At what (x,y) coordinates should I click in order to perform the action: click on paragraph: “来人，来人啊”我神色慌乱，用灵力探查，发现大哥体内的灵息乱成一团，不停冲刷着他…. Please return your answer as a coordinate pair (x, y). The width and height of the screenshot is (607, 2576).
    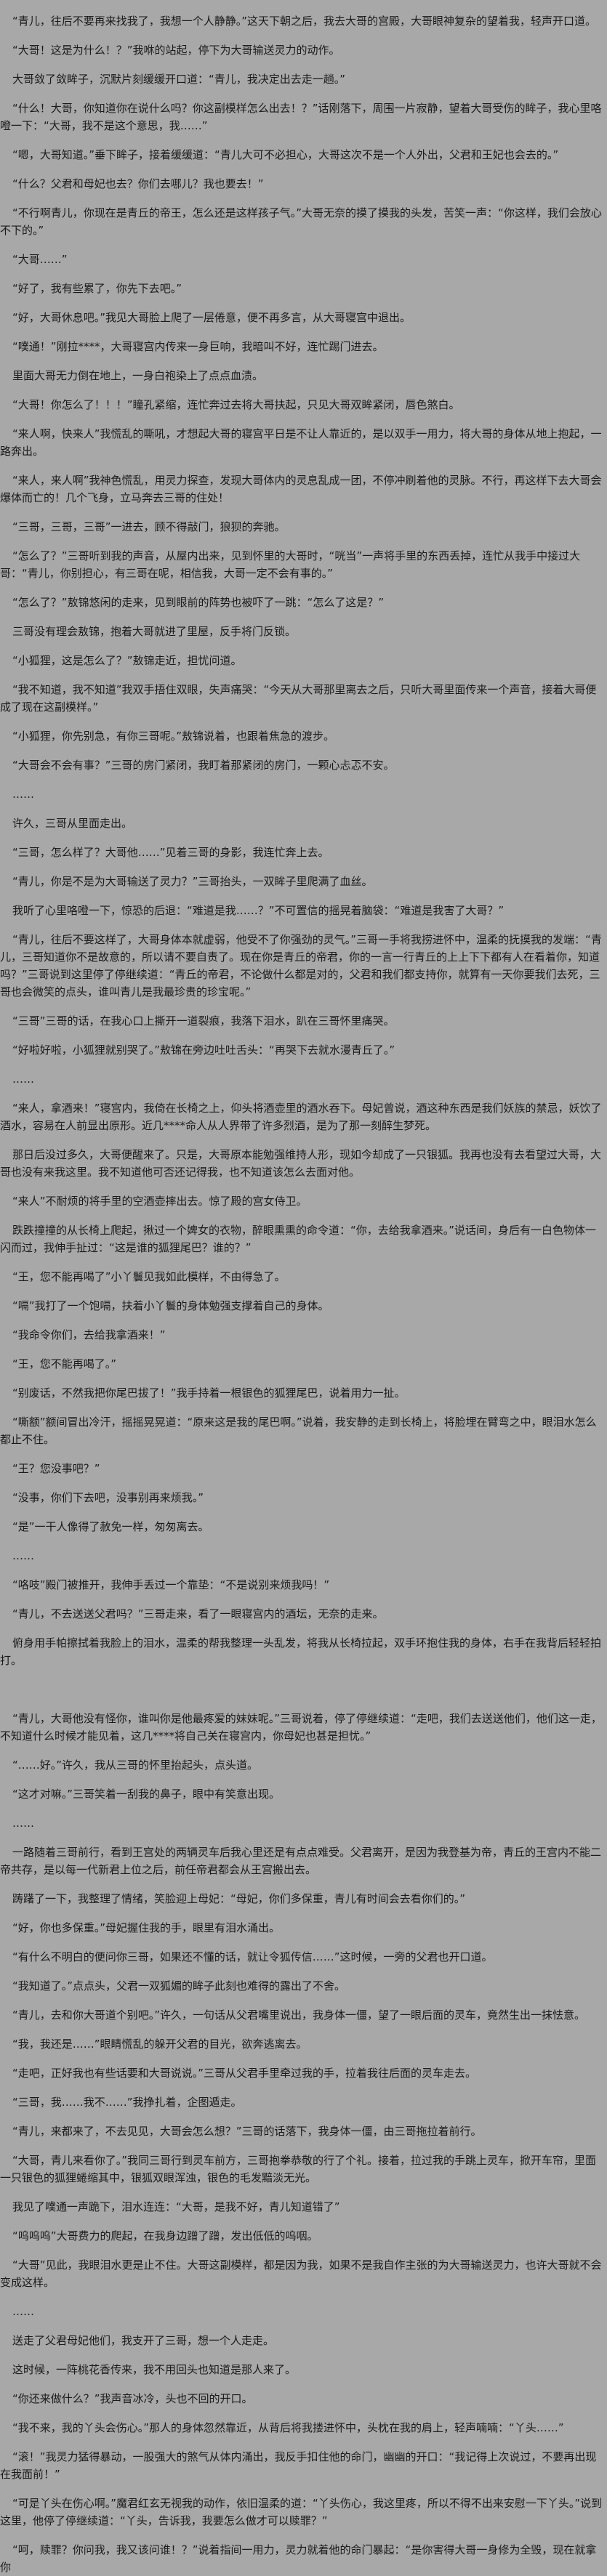
    Looking at the image, I should click on (301, 489).